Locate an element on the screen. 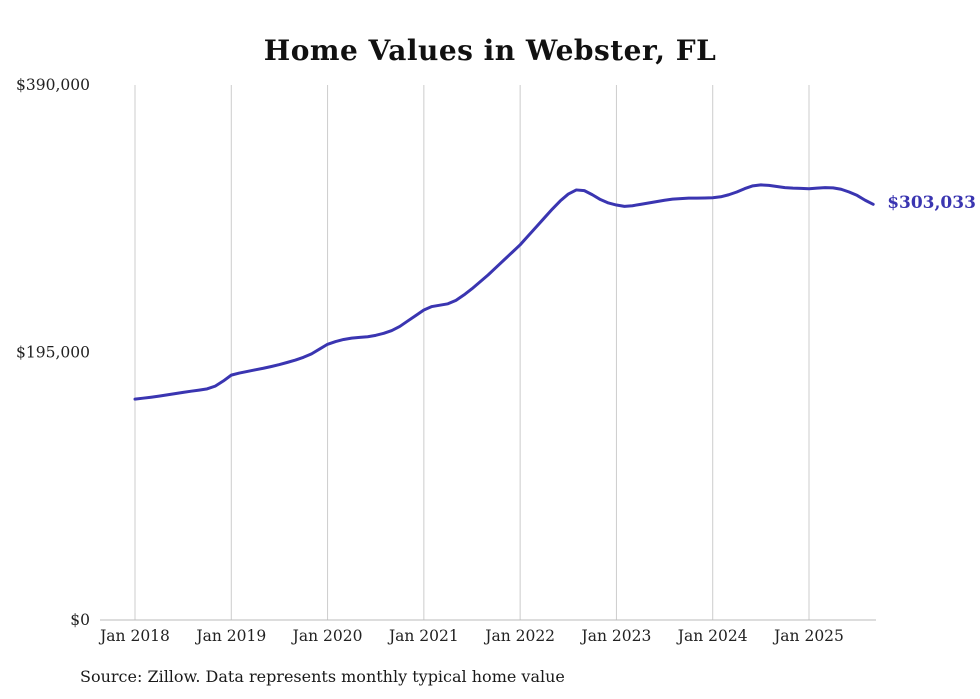 The image size is (980, 699). chart-title: Home Values in Webster, FL is located at coordinates (490, 50).